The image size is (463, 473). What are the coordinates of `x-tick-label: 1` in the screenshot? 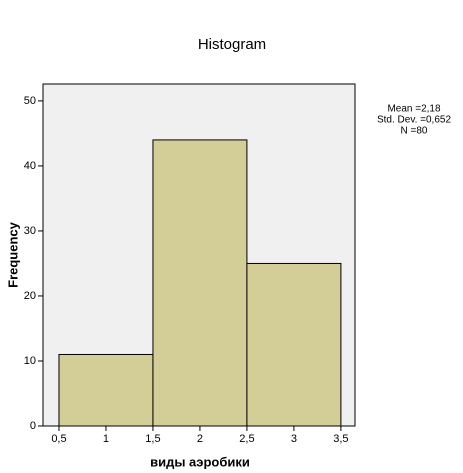 It's located at (106, 439).